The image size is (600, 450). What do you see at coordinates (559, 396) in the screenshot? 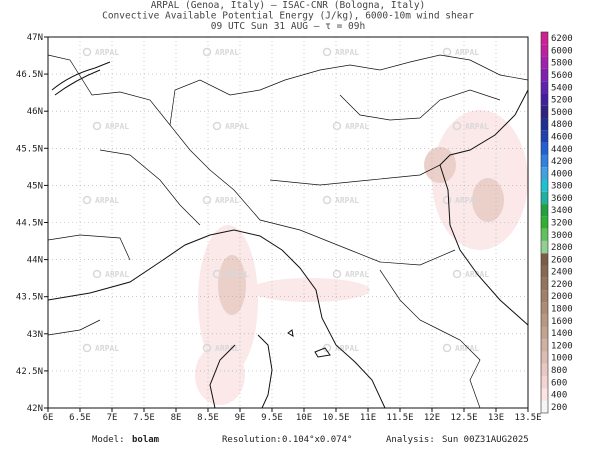
I see `colorbar-label: 400` at bounding box center [559, 396].